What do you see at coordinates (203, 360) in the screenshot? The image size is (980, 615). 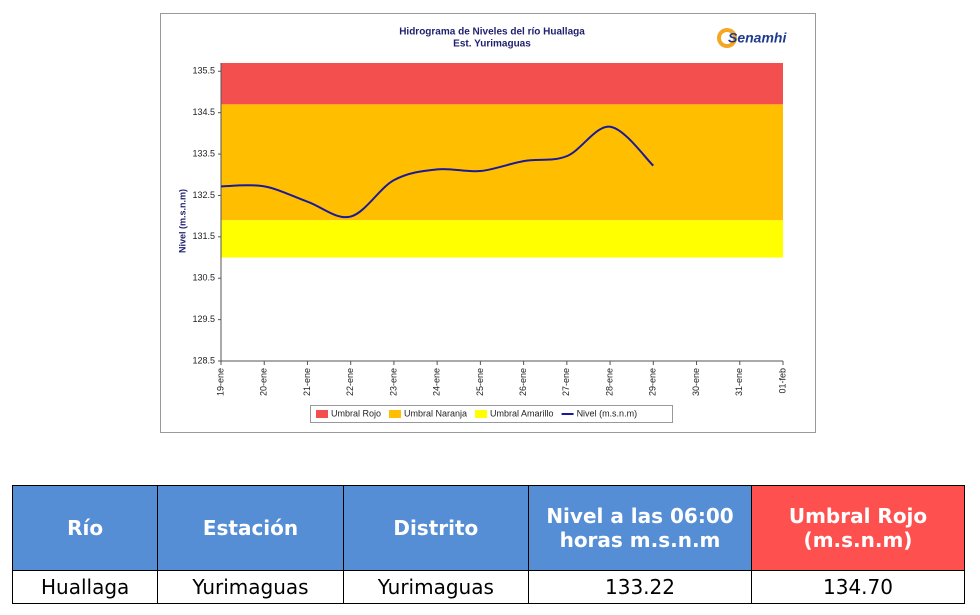 I see `y-tick-label: 128.5` at bounding box center [203, 360].